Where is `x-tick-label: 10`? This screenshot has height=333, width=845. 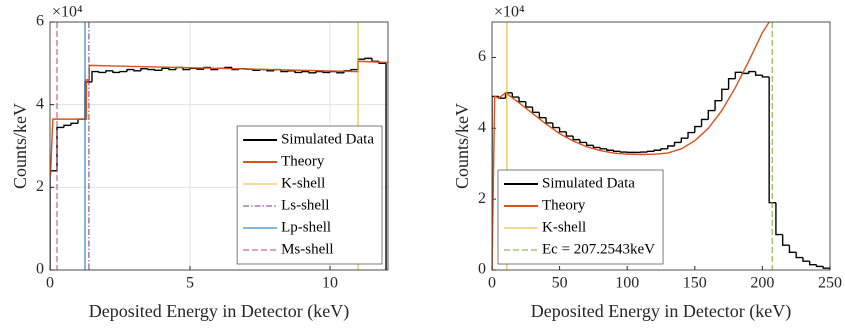
x-tick-label: 10 is located at coordinates (330, 283).